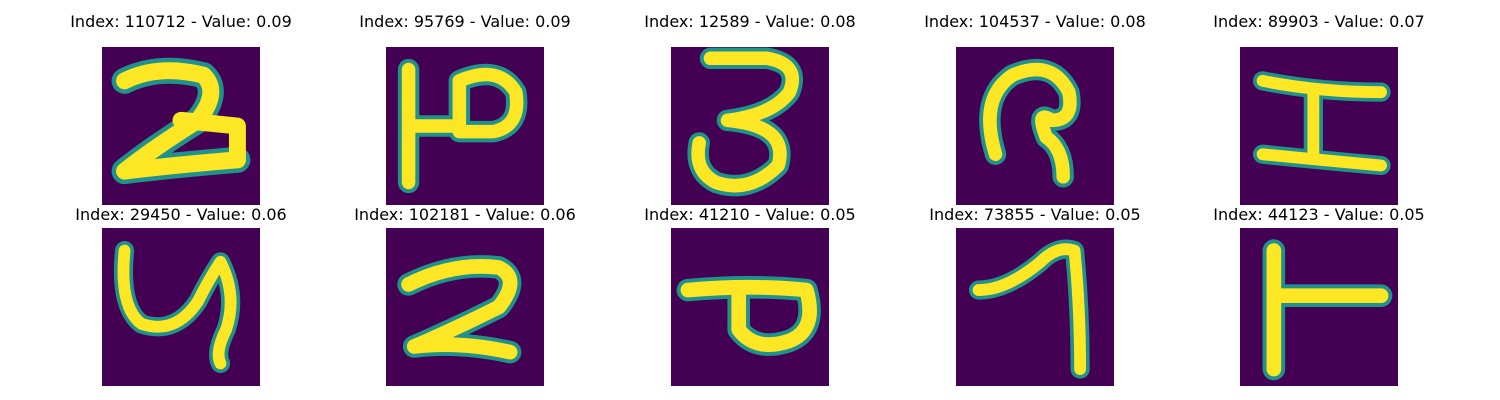 This screenshot has width=1500, height=400. I want to click on panel: Index: 89903 - Value: 0.07, so click(1319, 108).